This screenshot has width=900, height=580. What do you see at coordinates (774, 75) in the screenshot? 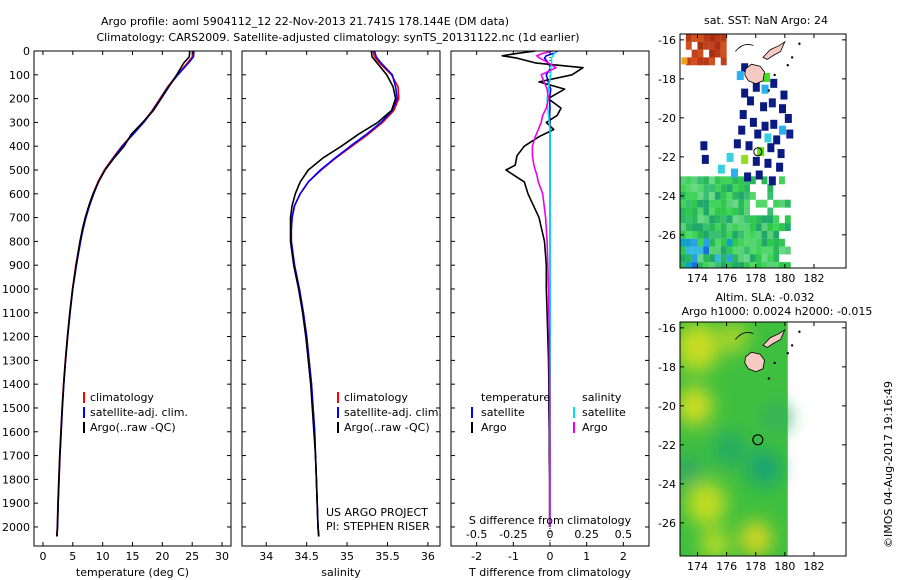
I see `islet` at bounding box center [774, 75].